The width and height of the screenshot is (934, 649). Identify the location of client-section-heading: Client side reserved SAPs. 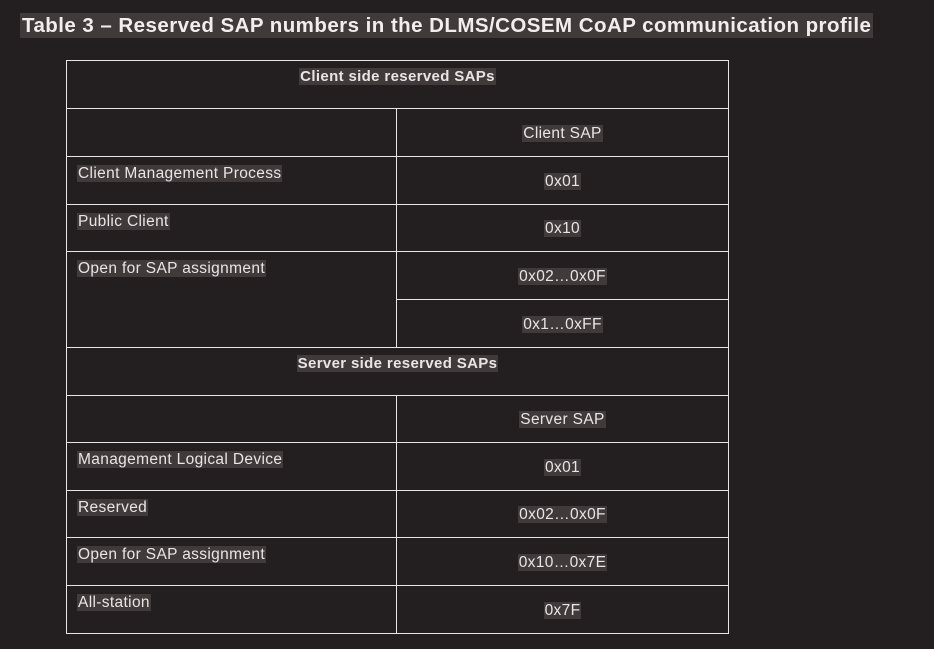
(397, 84).